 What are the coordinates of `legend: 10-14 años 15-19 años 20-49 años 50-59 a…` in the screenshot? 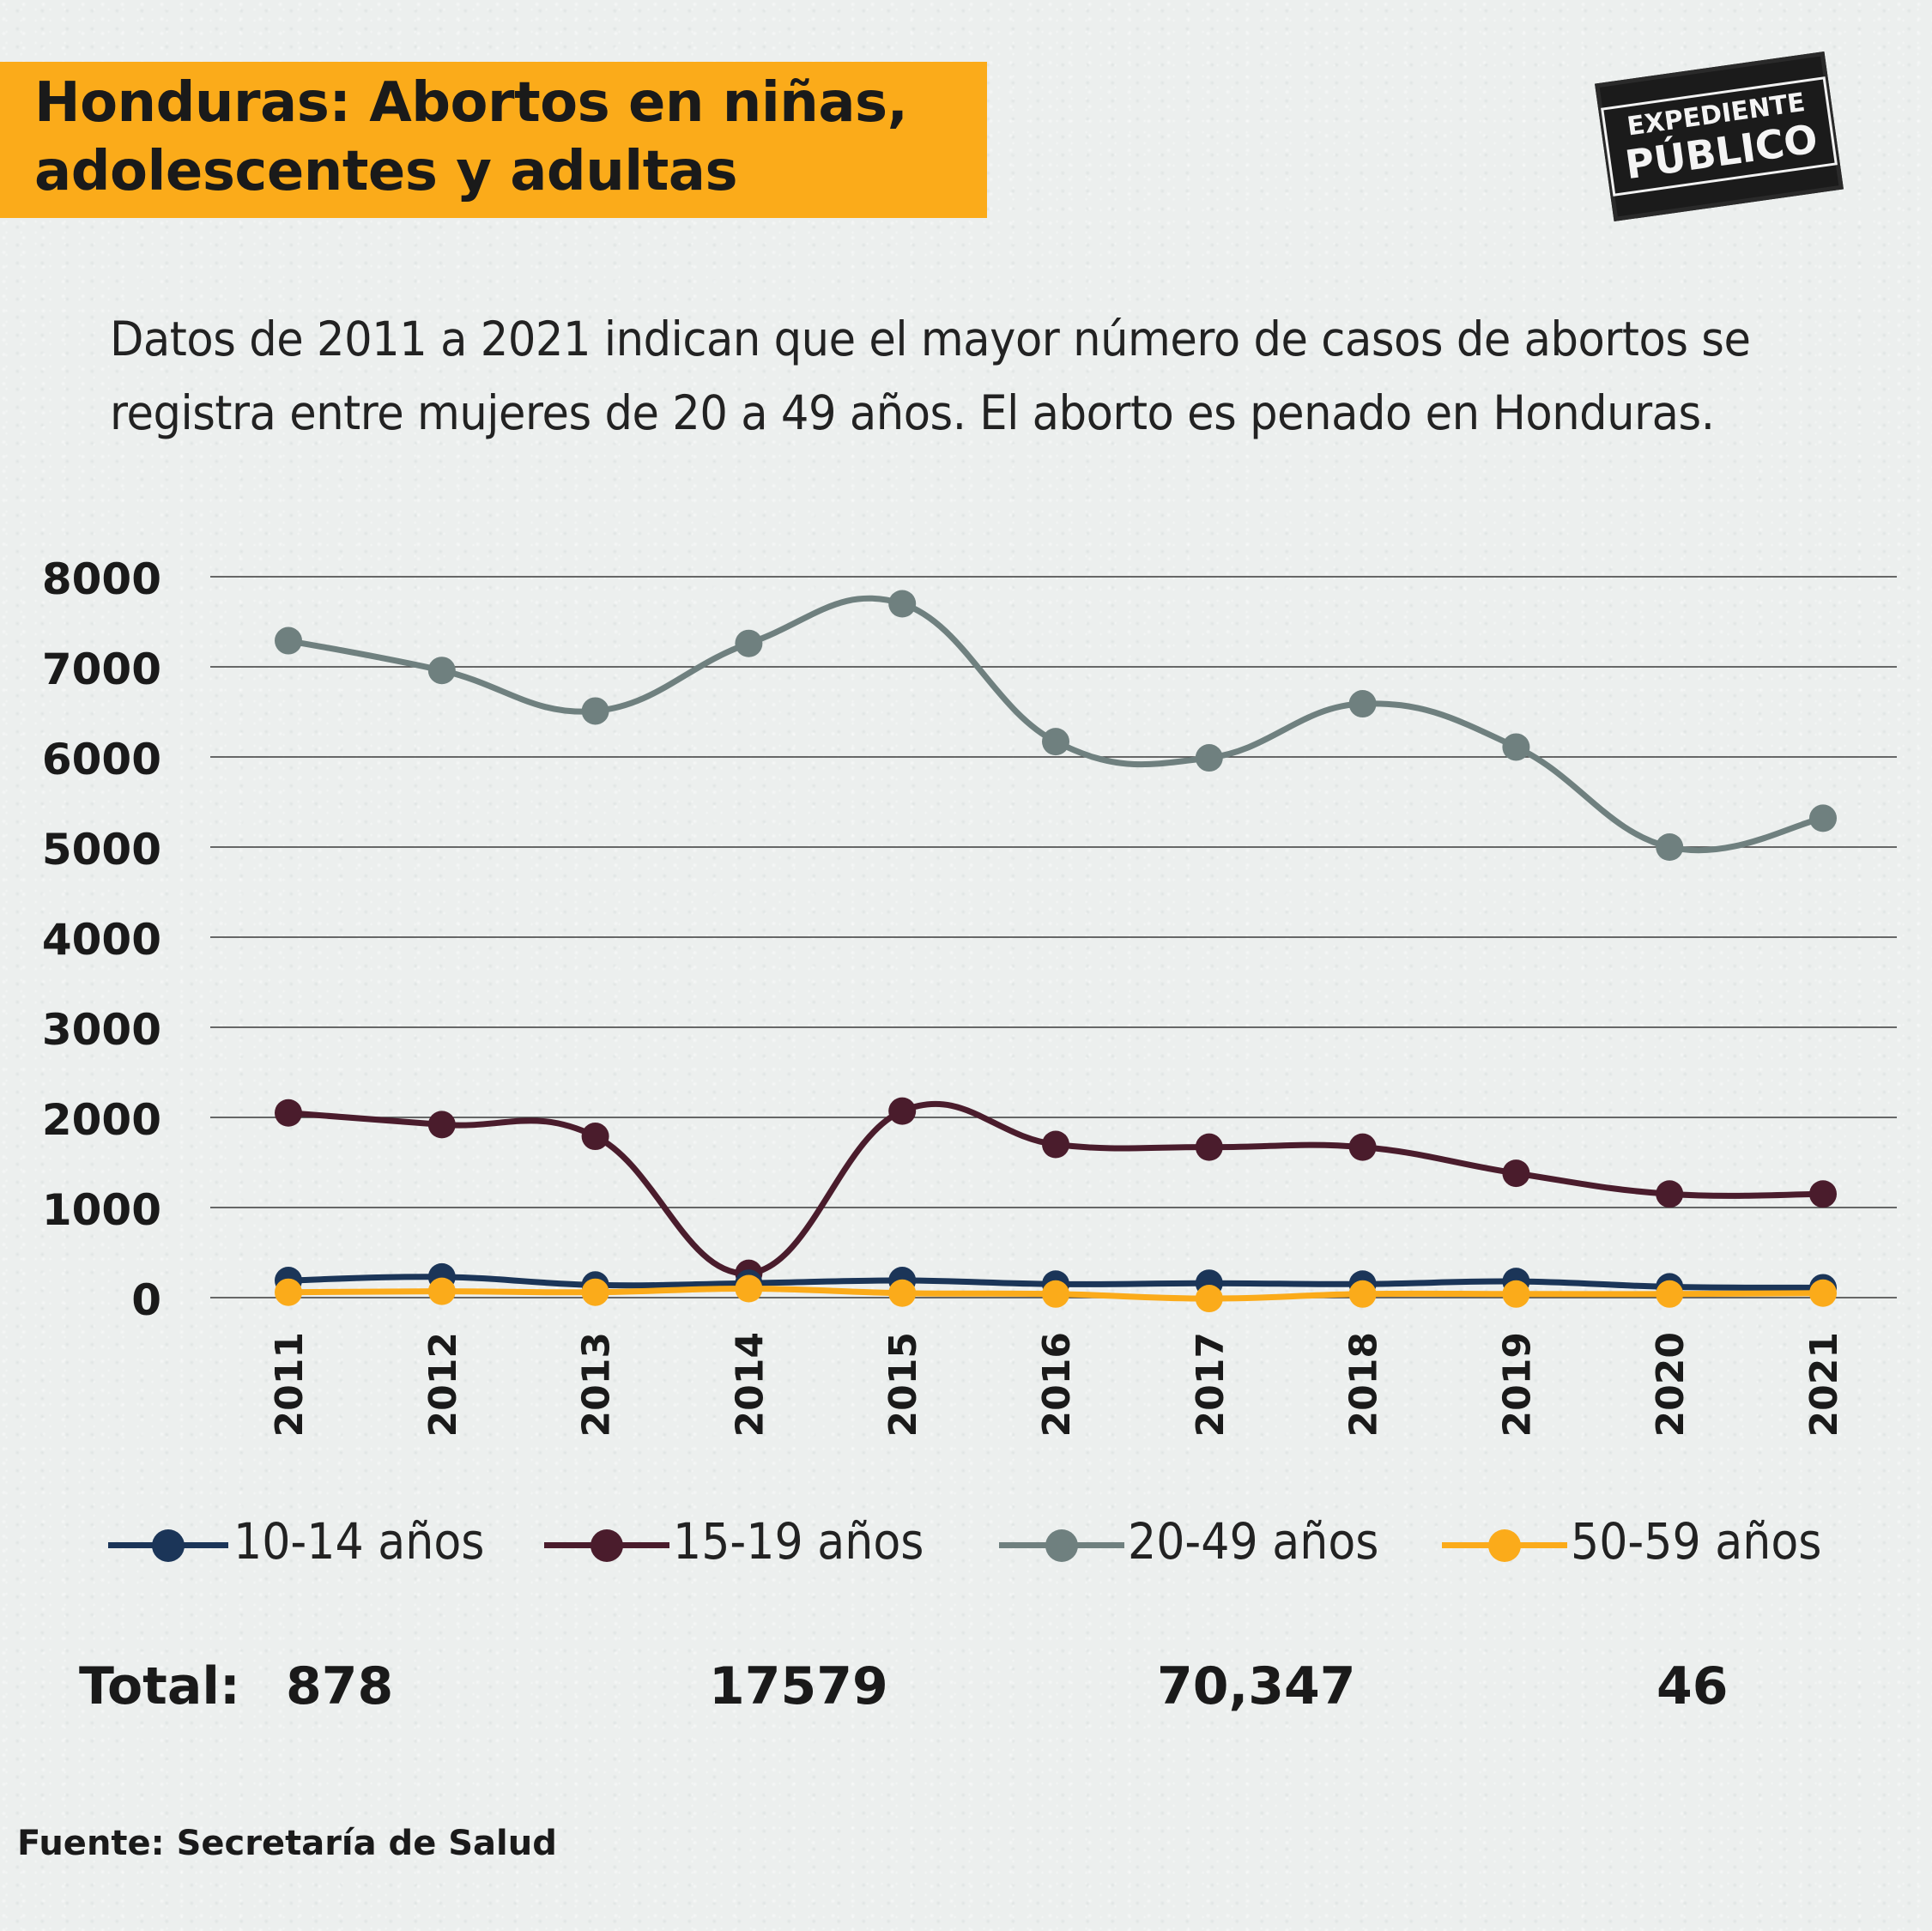 It's located at (966, 1544).